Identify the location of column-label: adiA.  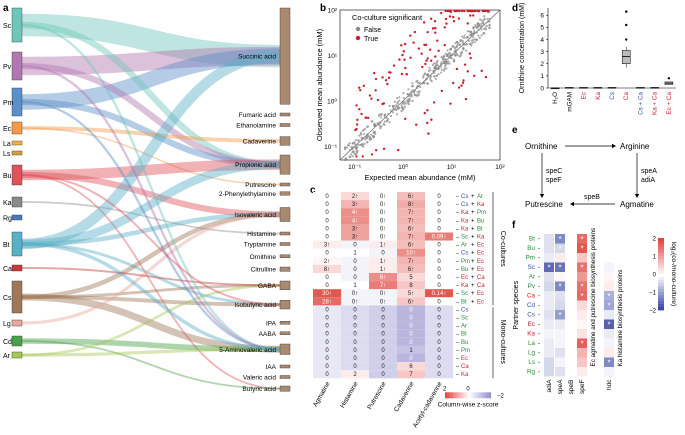
(549, 386).